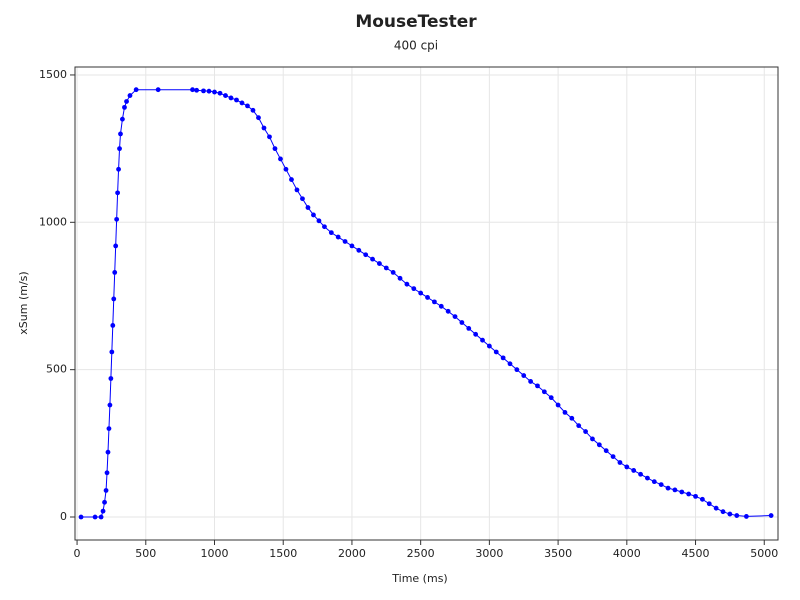 The width and height of the screenshot is (800, 600). I want to click on x-axis-label: Time (ms), so click(419, 578).